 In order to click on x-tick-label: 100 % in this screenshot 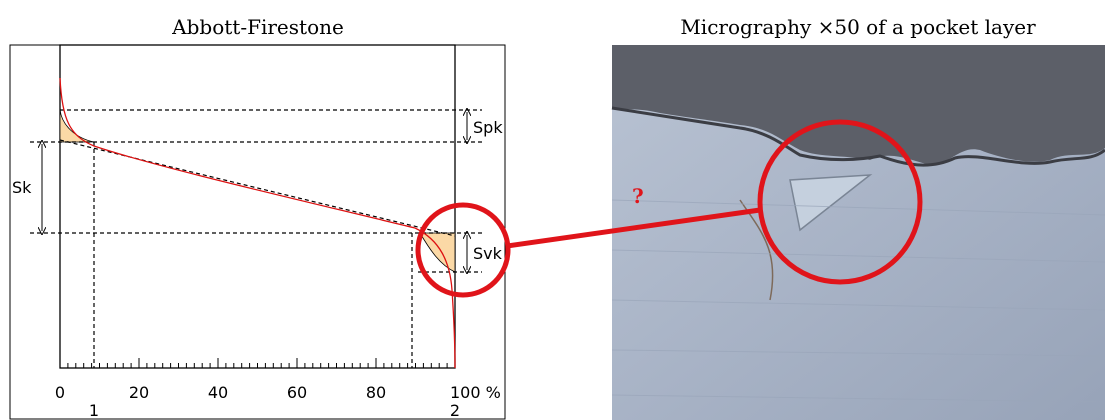, I will do `click(475, 392)`.